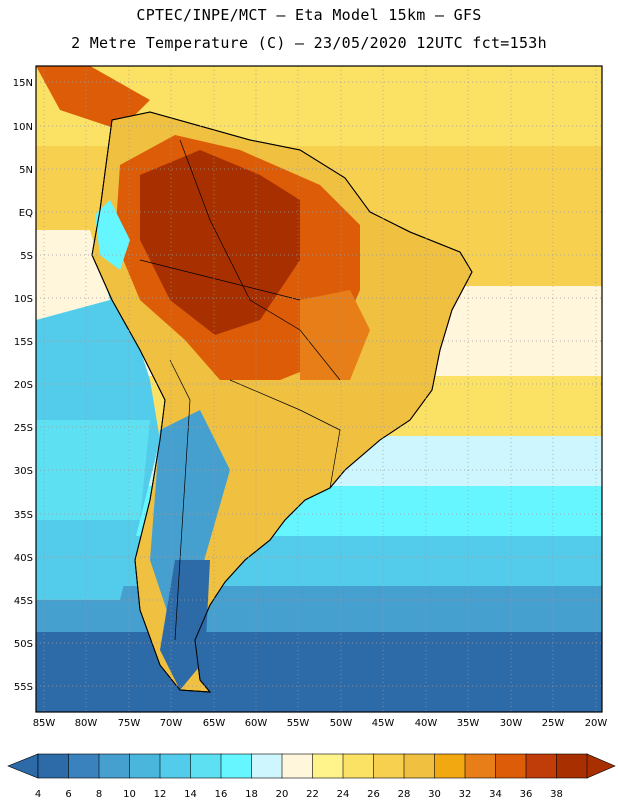  I want to click on lat-label: 25S, so click(23, 428).